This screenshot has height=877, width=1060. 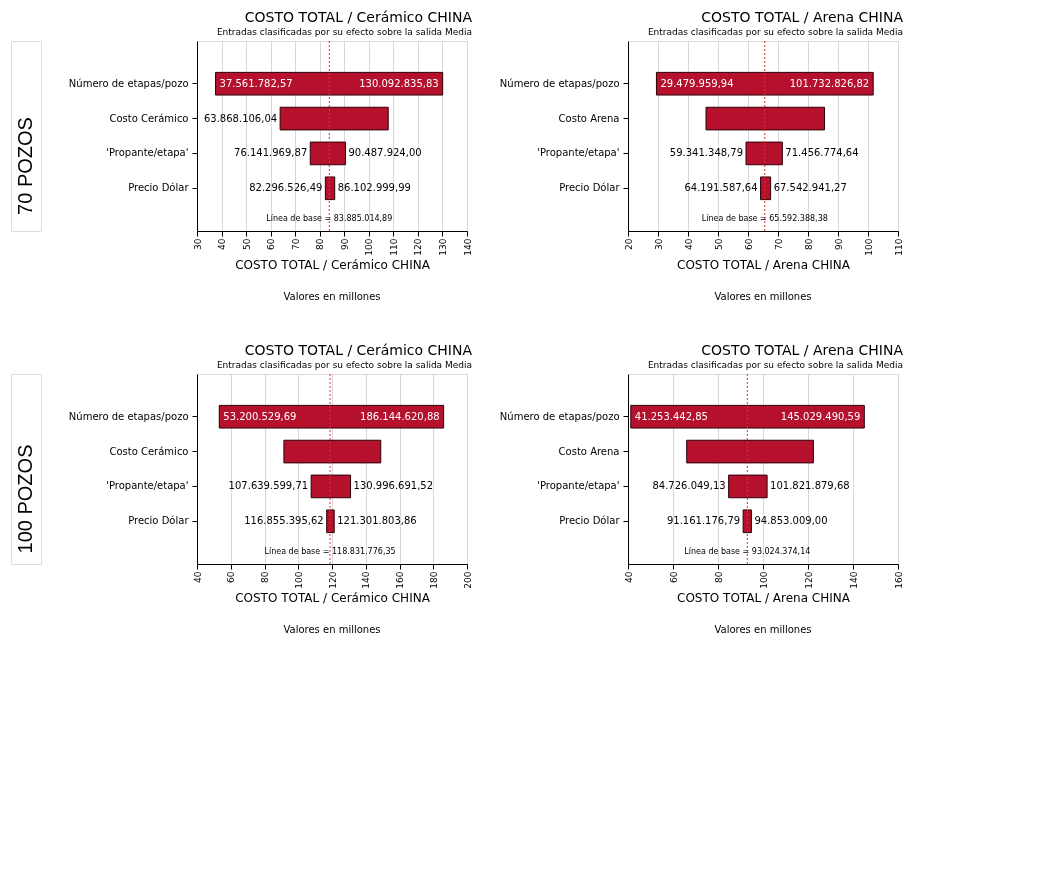 What do you see at coordinates (374, 188) in the screenshot?
I see `annotation: 86.102.999,99` at bounding box center [374, 188].